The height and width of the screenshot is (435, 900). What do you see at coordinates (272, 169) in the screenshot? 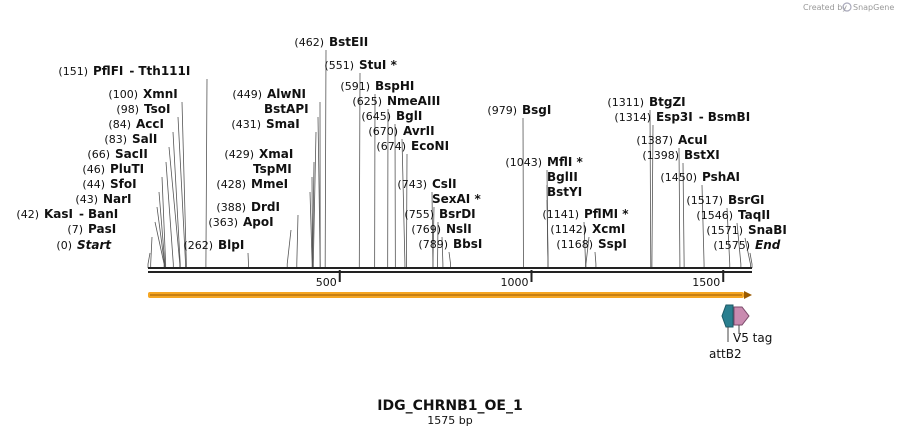
I see `site-name: TspMI` at bounding box center [272, 169].